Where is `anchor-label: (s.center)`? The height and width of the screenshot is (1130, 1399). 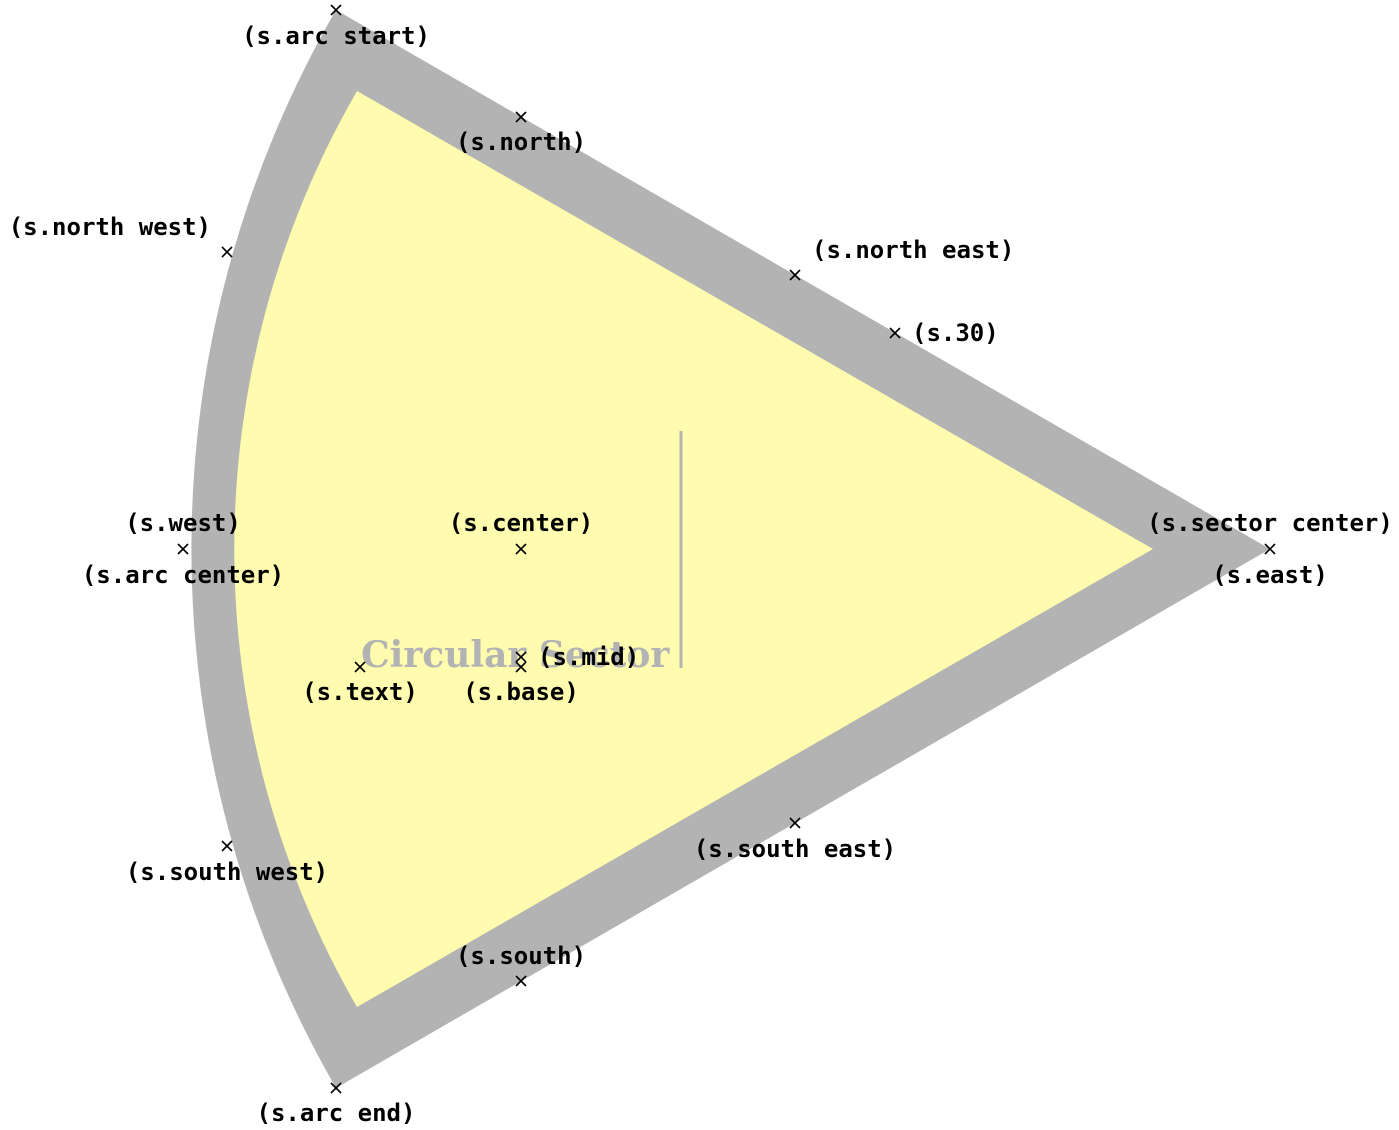
anchor-label: (s.center) is located at coordinates (521, 523).